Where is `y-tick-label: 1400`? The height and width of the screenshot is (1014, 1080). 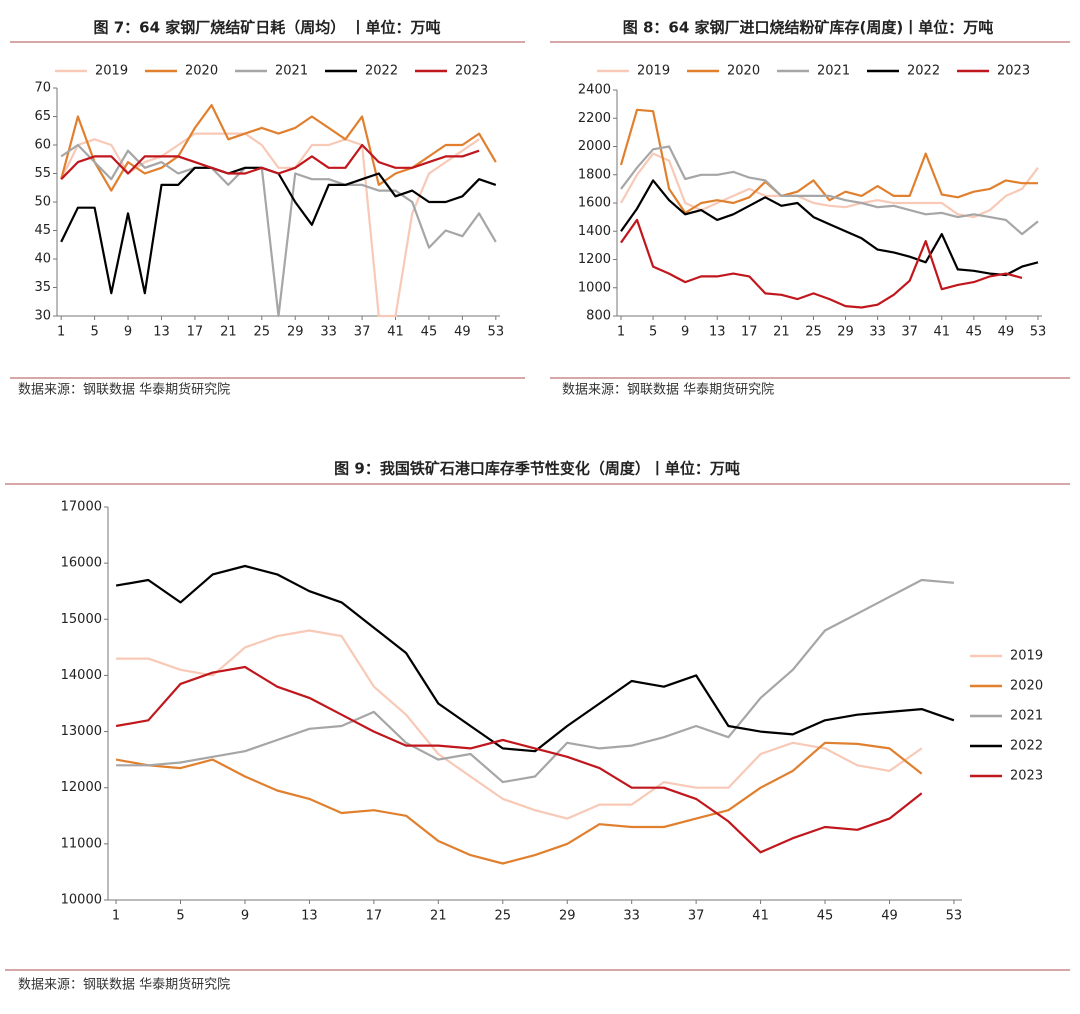
y-tick-label: 1400 is located at coordinates (594, 231).